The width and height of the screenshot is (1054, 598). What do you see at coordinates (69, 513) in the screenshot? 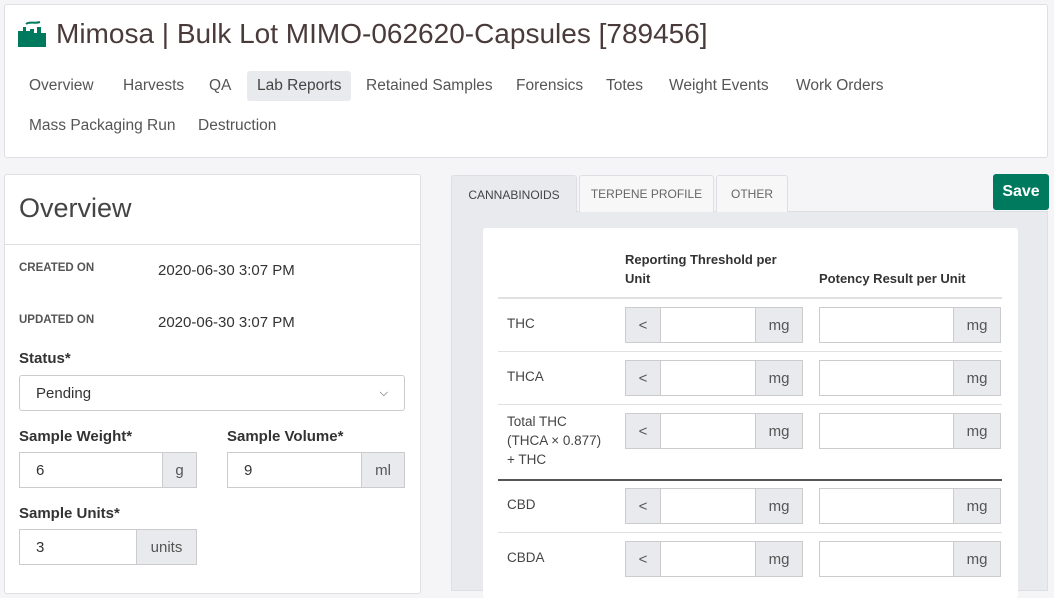
I see `units-label: Sample Units*` at bounding box center [69, 513].